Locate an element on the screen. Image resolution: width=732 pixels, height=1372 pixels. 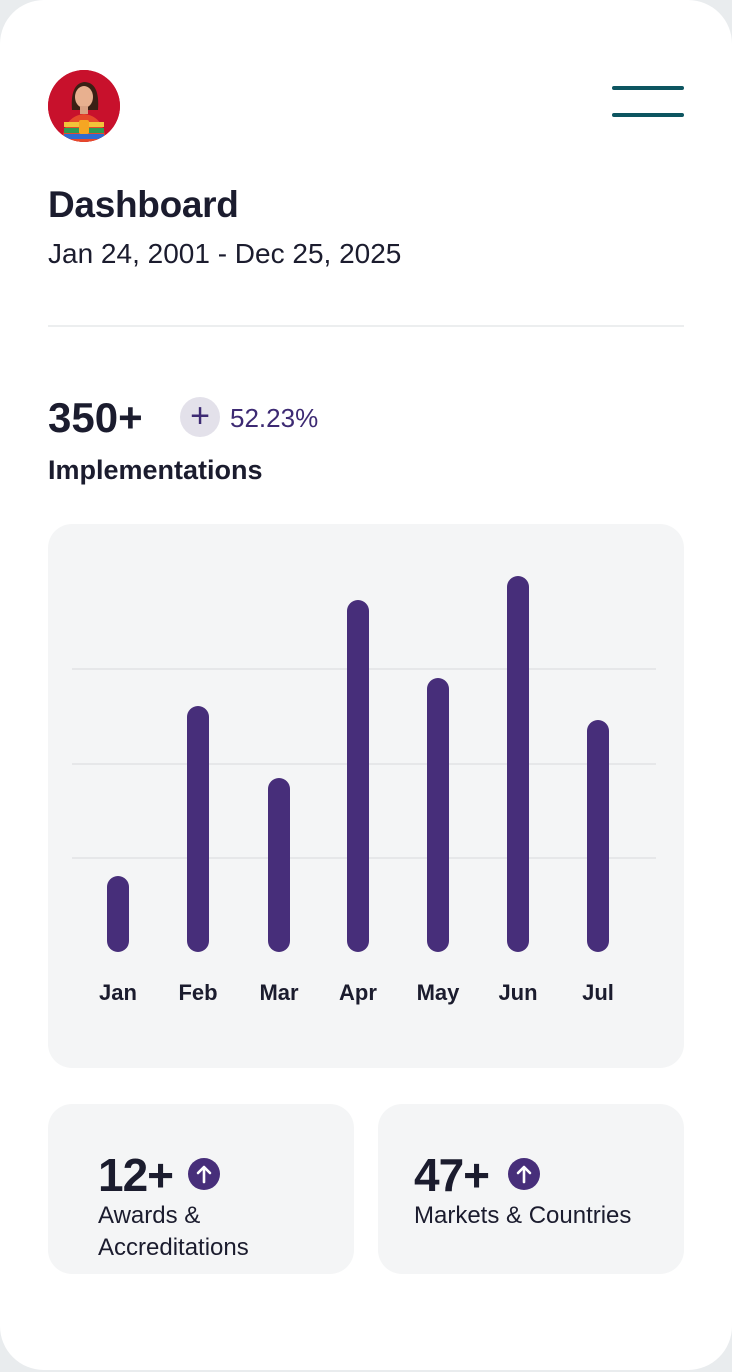
hamburger-menu-icon-bar is located at coordinates (648, 115).